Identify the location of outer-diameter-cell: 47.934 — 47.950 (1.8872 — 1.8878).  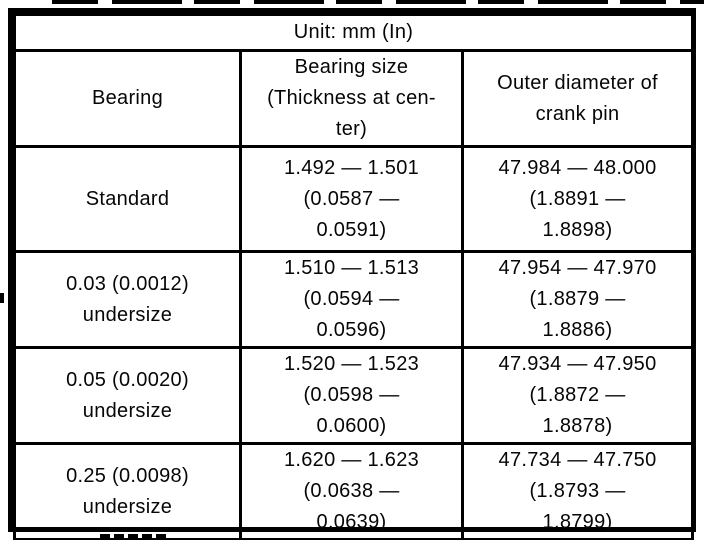
(577, 395).